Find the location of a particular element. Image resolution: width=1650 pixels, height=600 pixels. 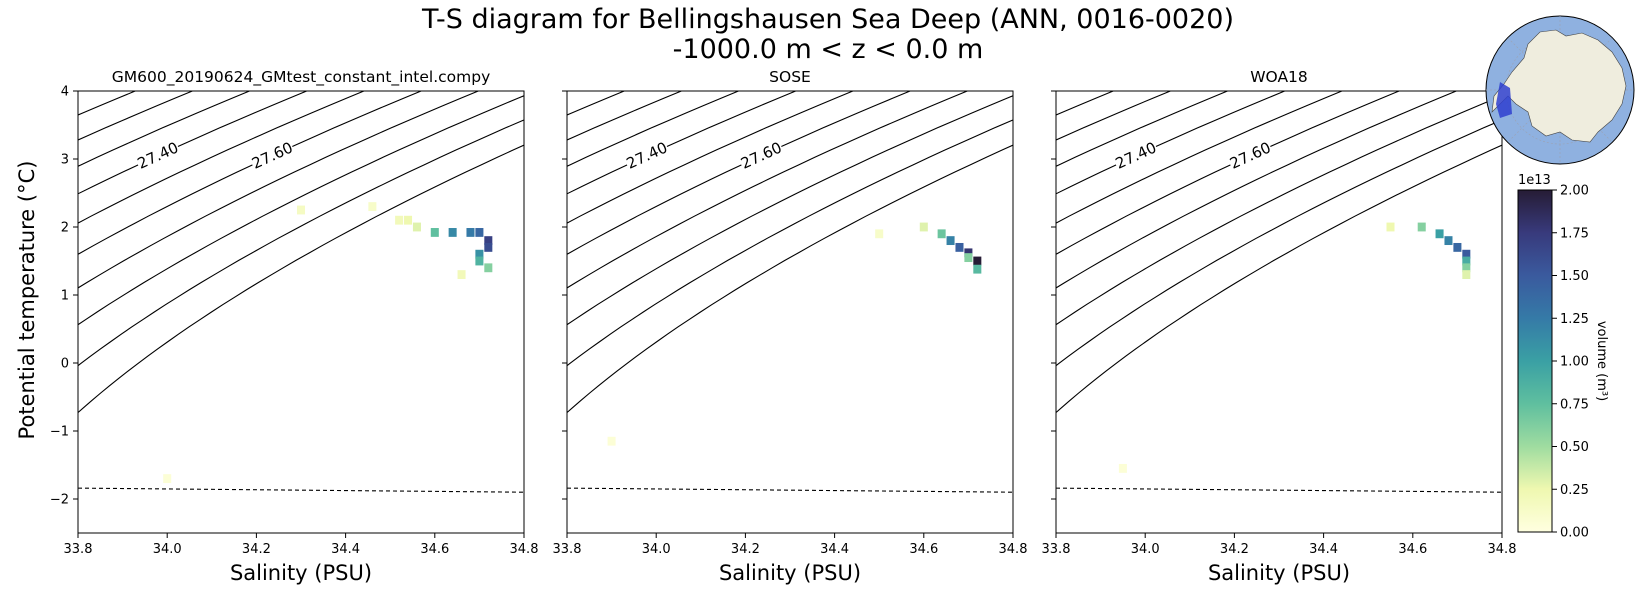

colorbar-tick-label: 0.50 is located at coordinates (1574, 447).